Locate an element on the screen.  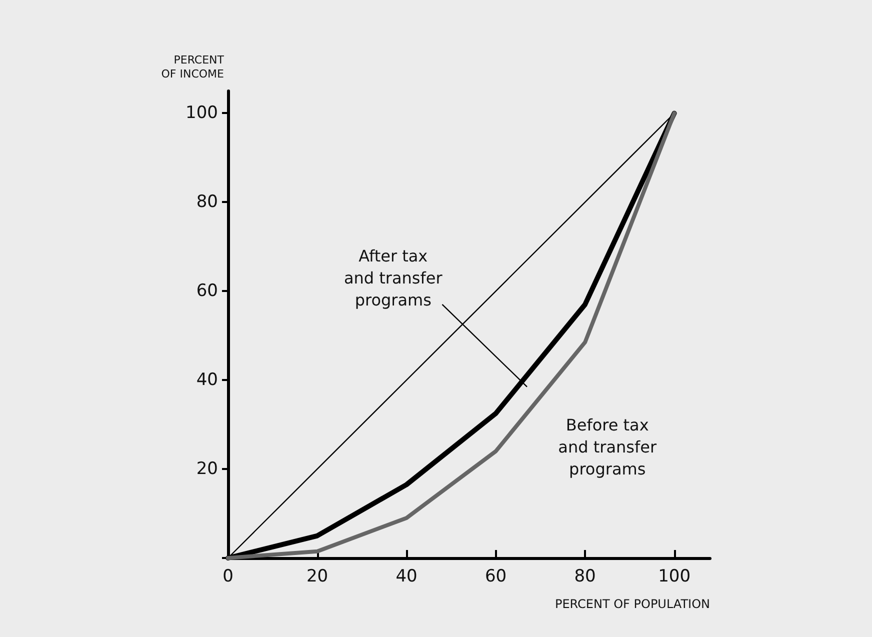
x-tick-label: 100 is located at coordinates (674, 576).